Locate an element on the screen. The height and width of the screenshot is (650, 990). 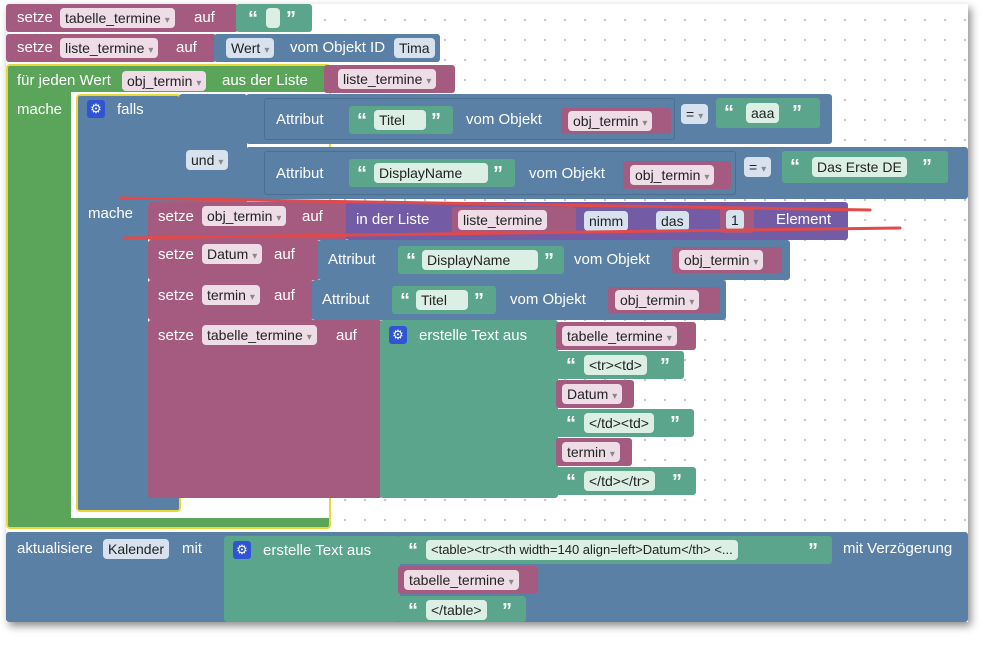
value-field: Das Erste DE is located at coordinates (859, 167).